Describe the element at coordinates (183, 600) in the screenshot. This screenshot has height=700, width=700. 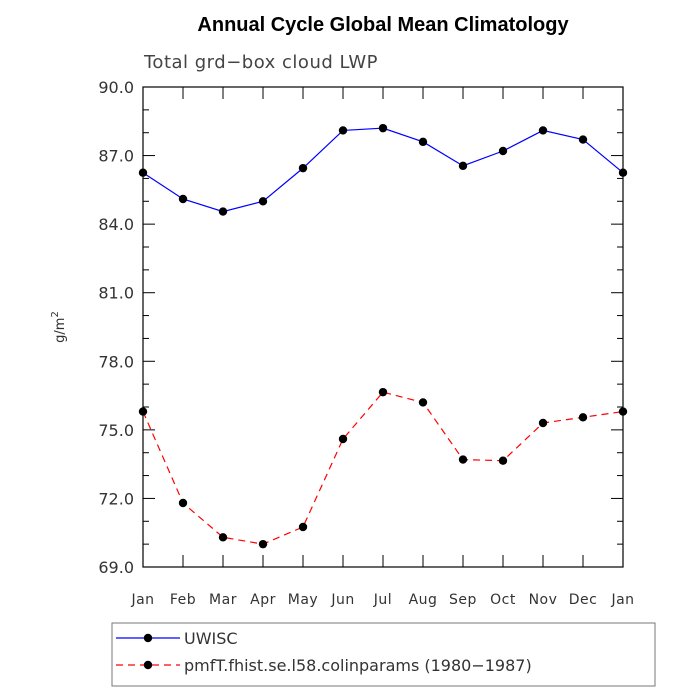
I see `x-tick-label: Feb` at that location.